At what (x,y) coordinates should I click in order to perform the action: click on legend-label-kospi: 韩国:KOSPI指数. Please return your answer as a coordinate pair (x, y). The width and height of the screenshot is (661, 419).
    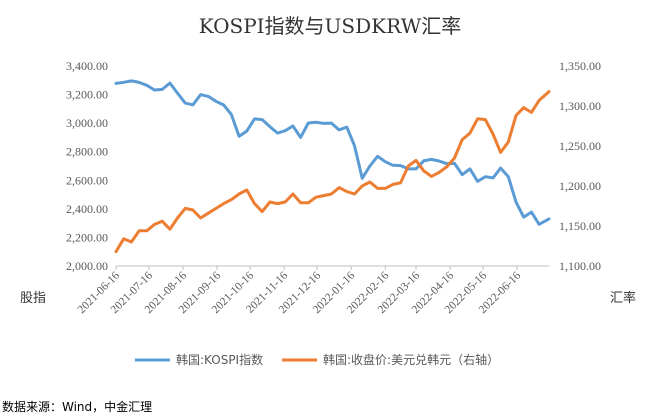
    Looking at the image, I should click on (219, 359).